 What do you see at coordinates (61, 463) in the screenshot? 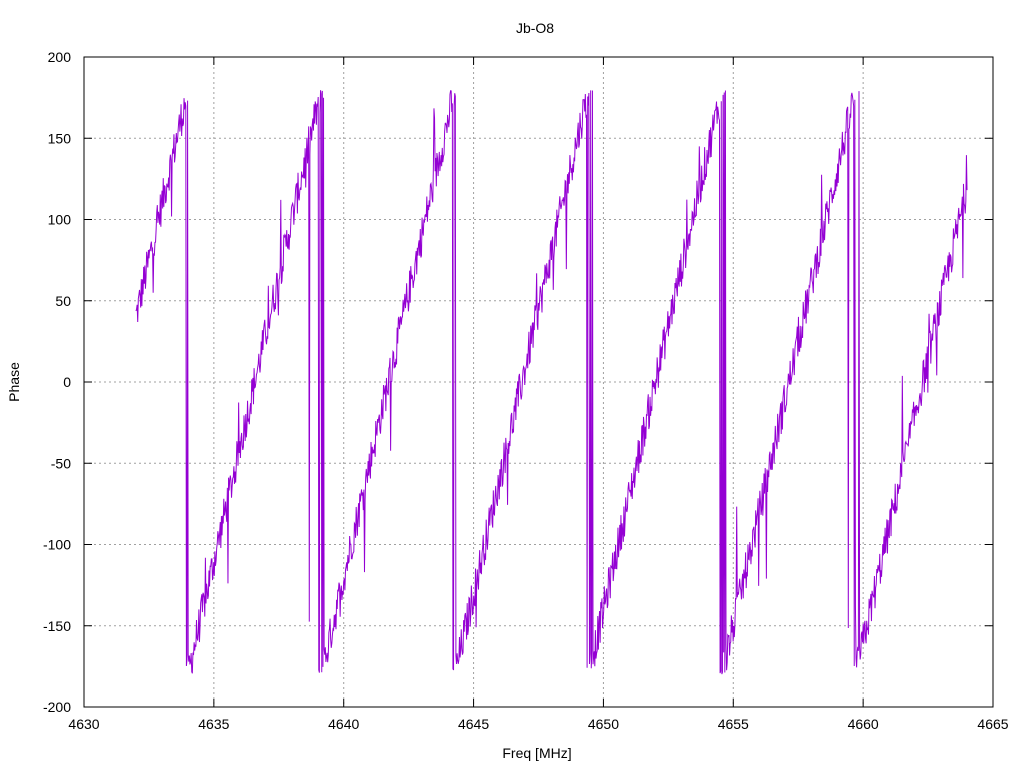
I see `y-tick-label: -50` at bounding box center [61, 463].